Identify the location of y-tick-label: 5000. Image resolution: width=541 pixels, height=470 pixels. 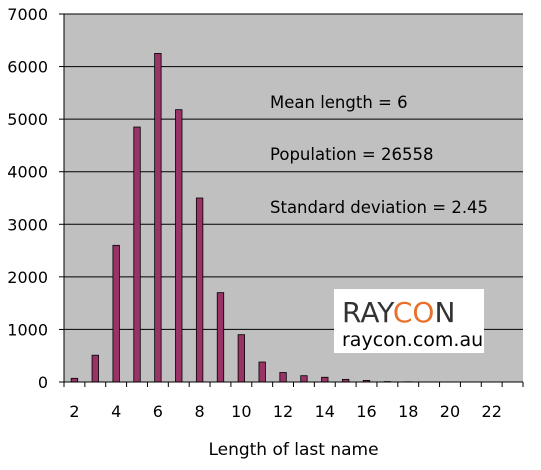
(27, 119).